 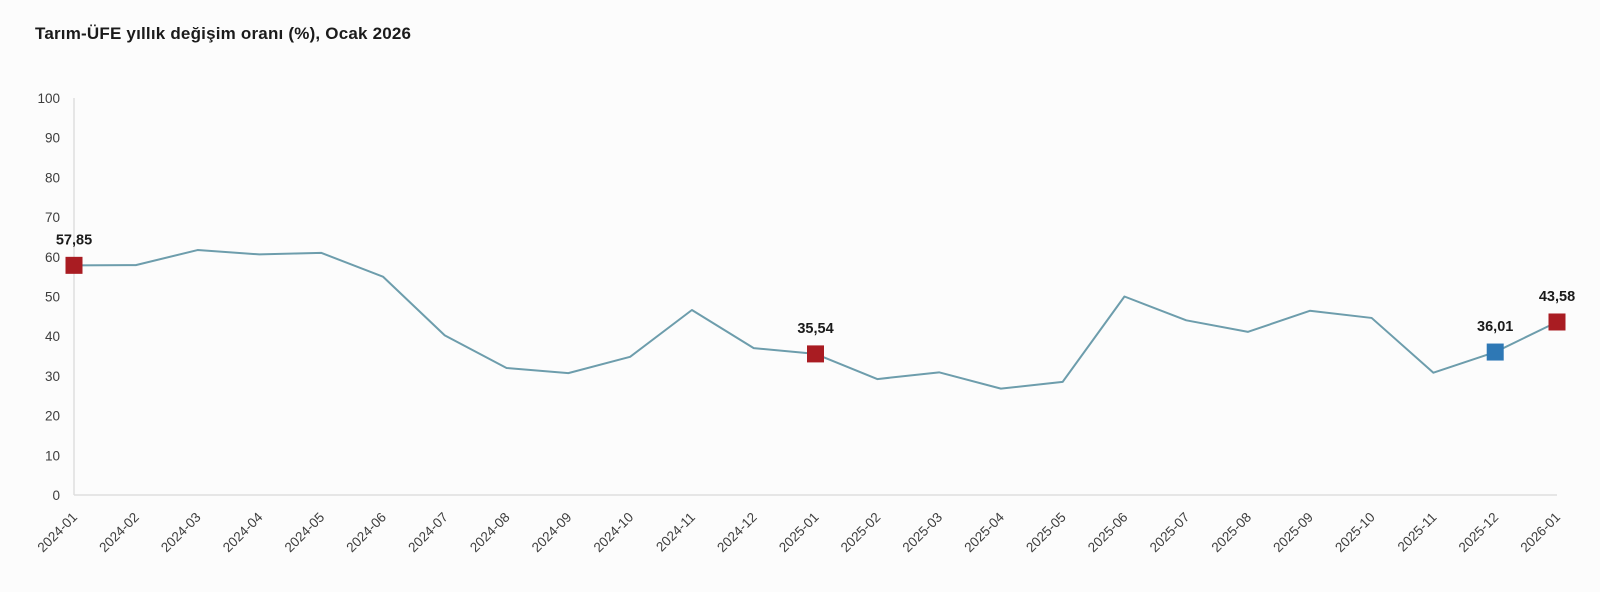 What do you see at coordinates (243, 532) in the screenshot?
I see `x-tick-label: 2024-04` at bounding box center [243, 532].